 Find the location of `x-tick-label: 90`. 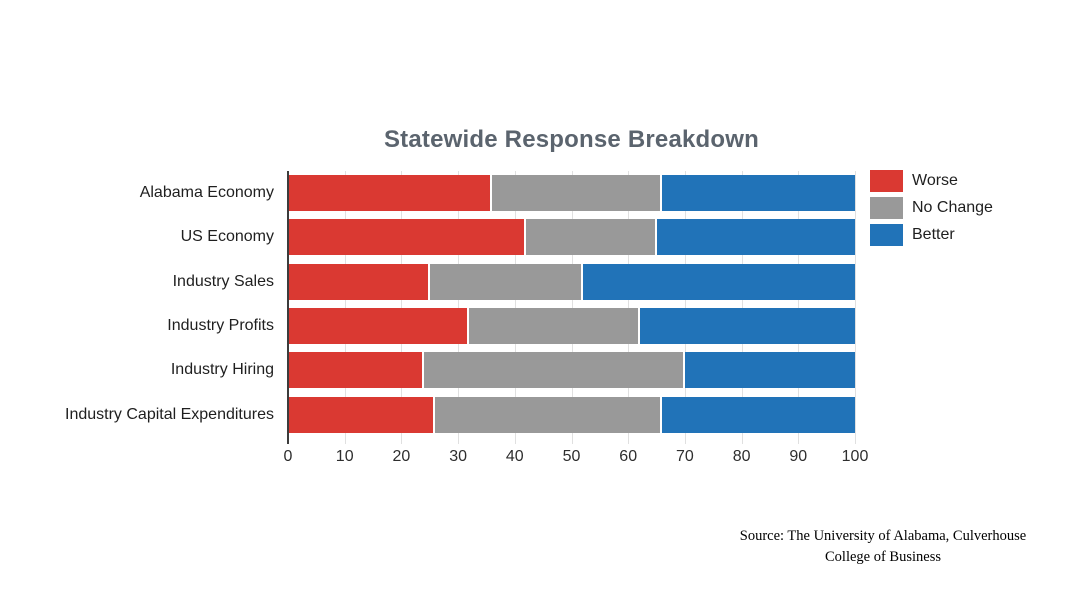

x-tick-label: 90 is located at coordinates (798, 456).